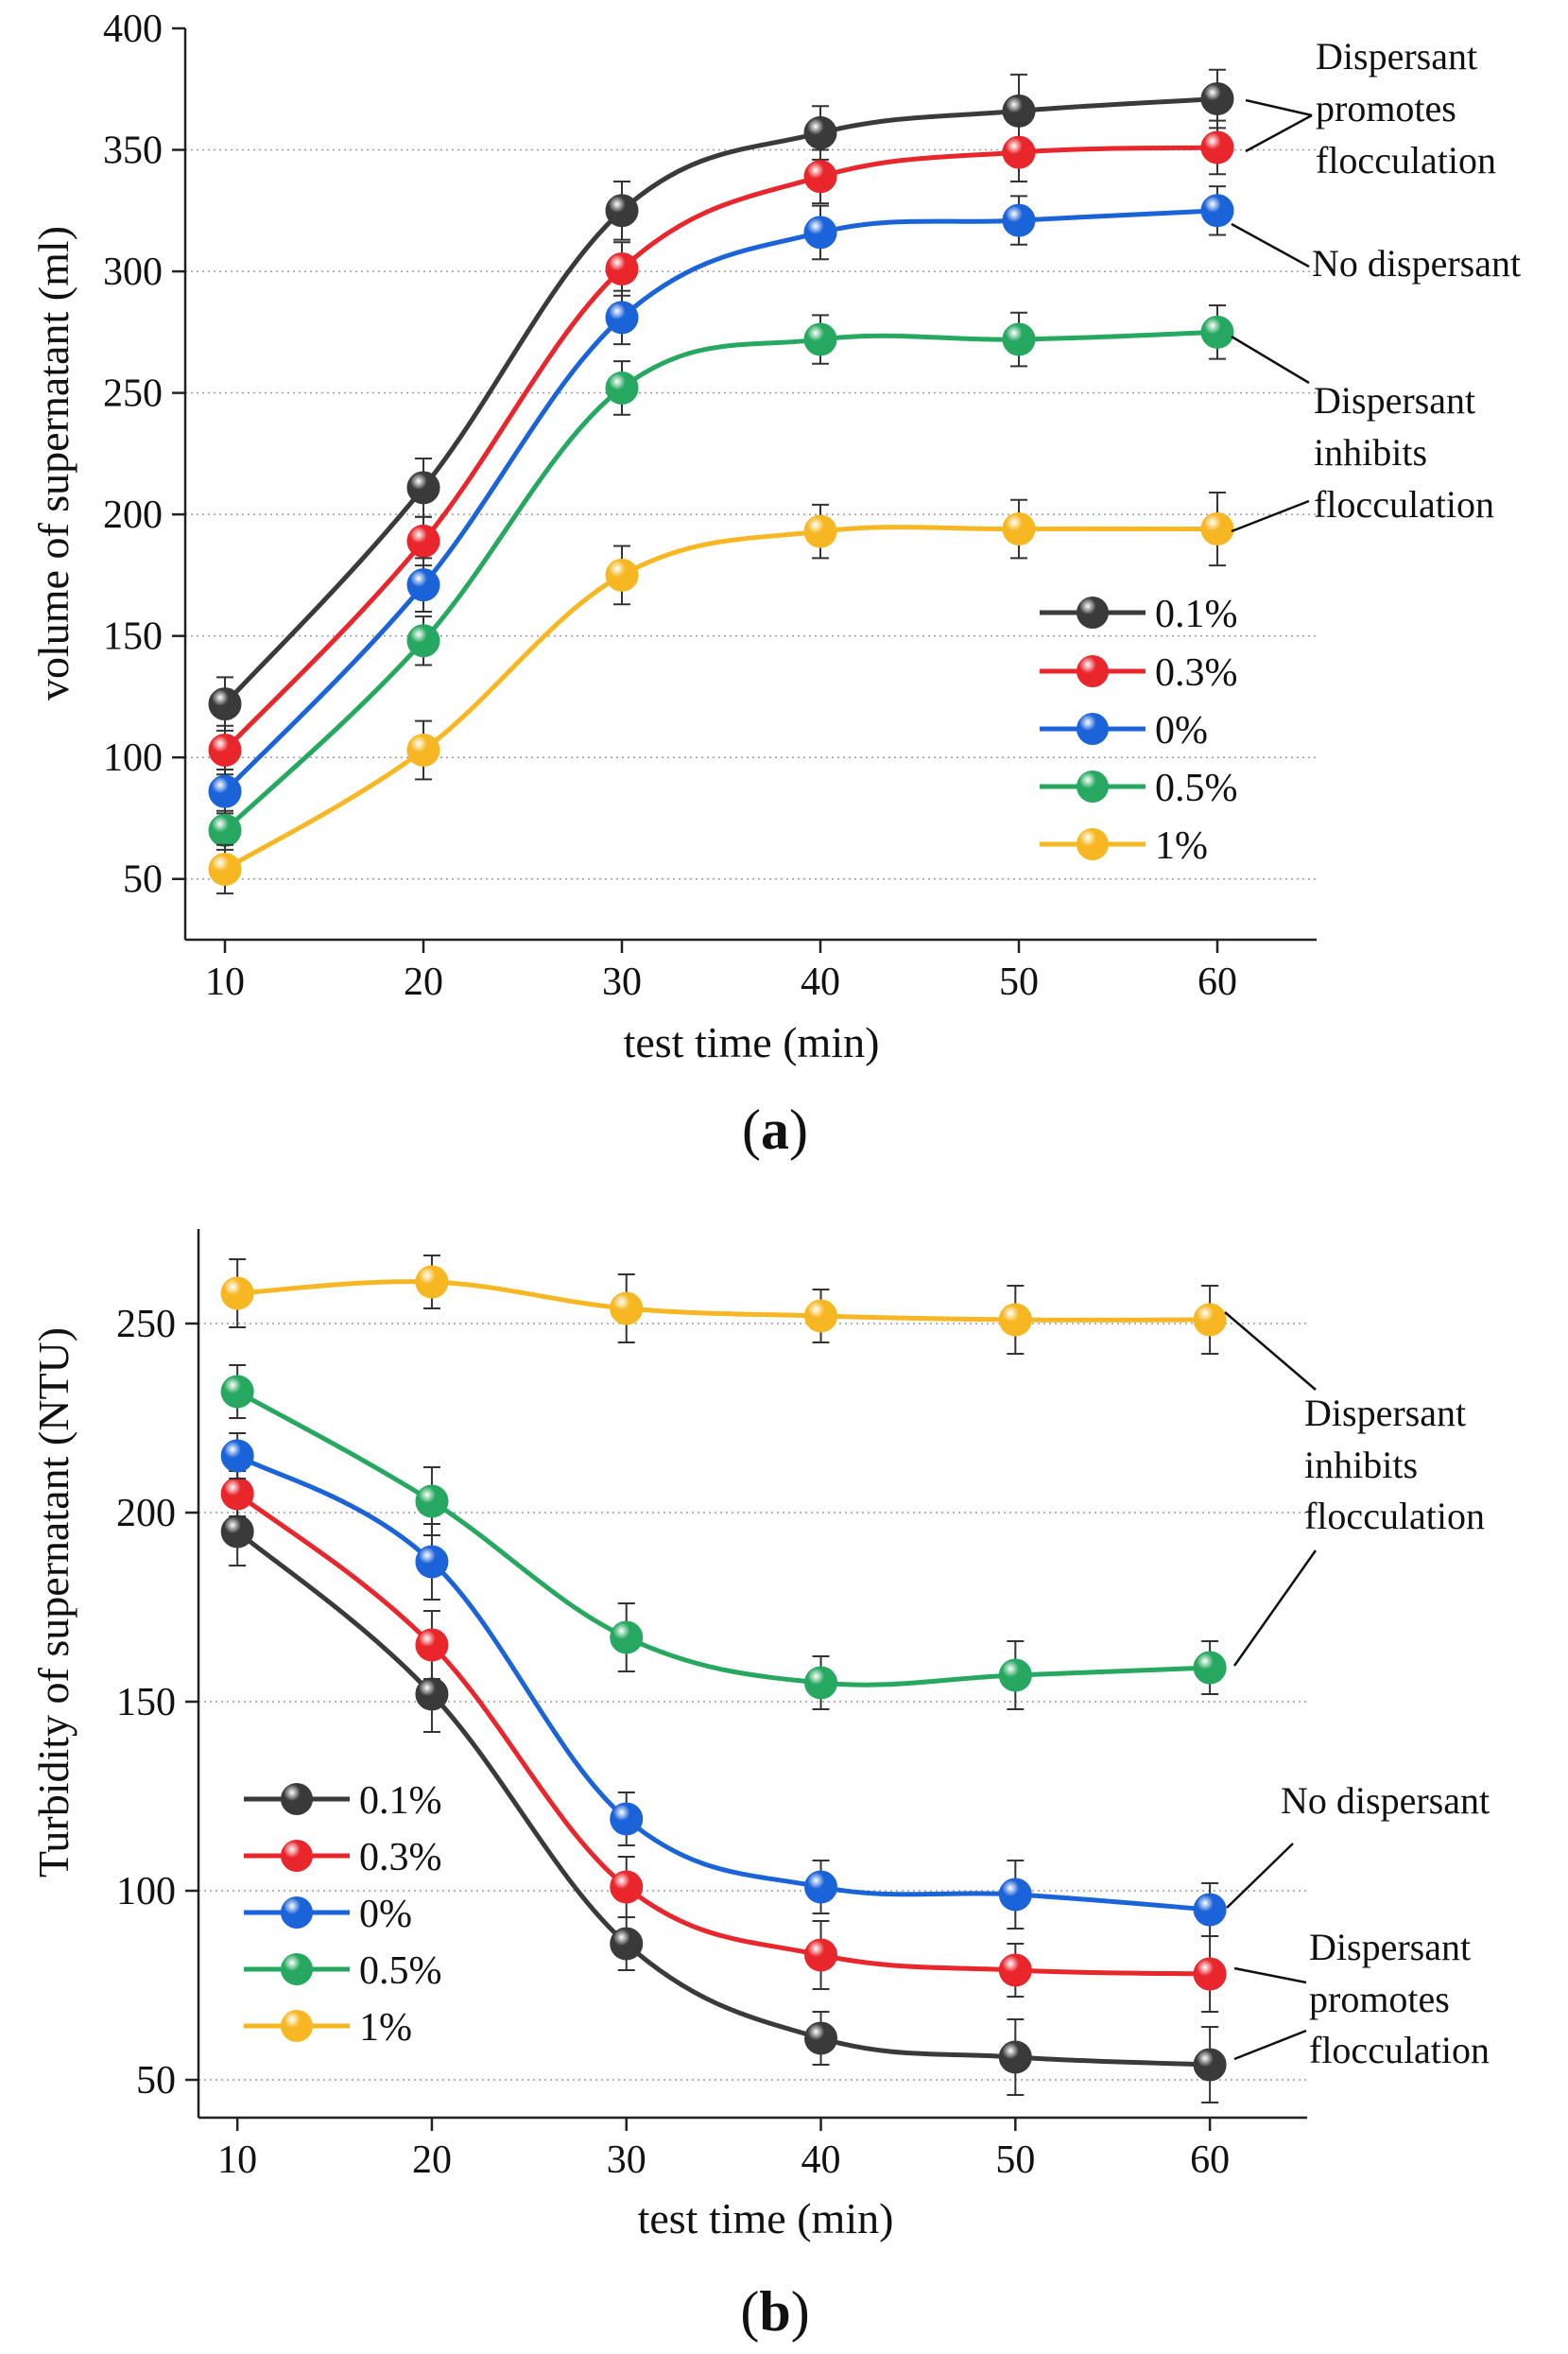  I want to click on legend-entry: 0%, so click(328, 1915).